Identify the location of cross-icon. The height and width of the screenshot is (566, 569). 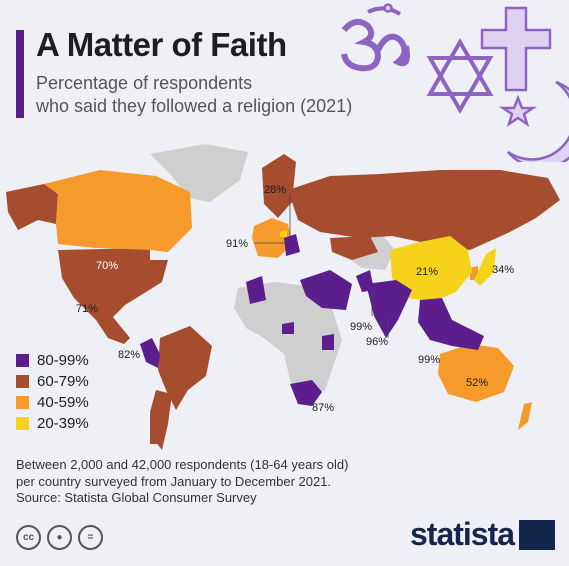
(516, 49).